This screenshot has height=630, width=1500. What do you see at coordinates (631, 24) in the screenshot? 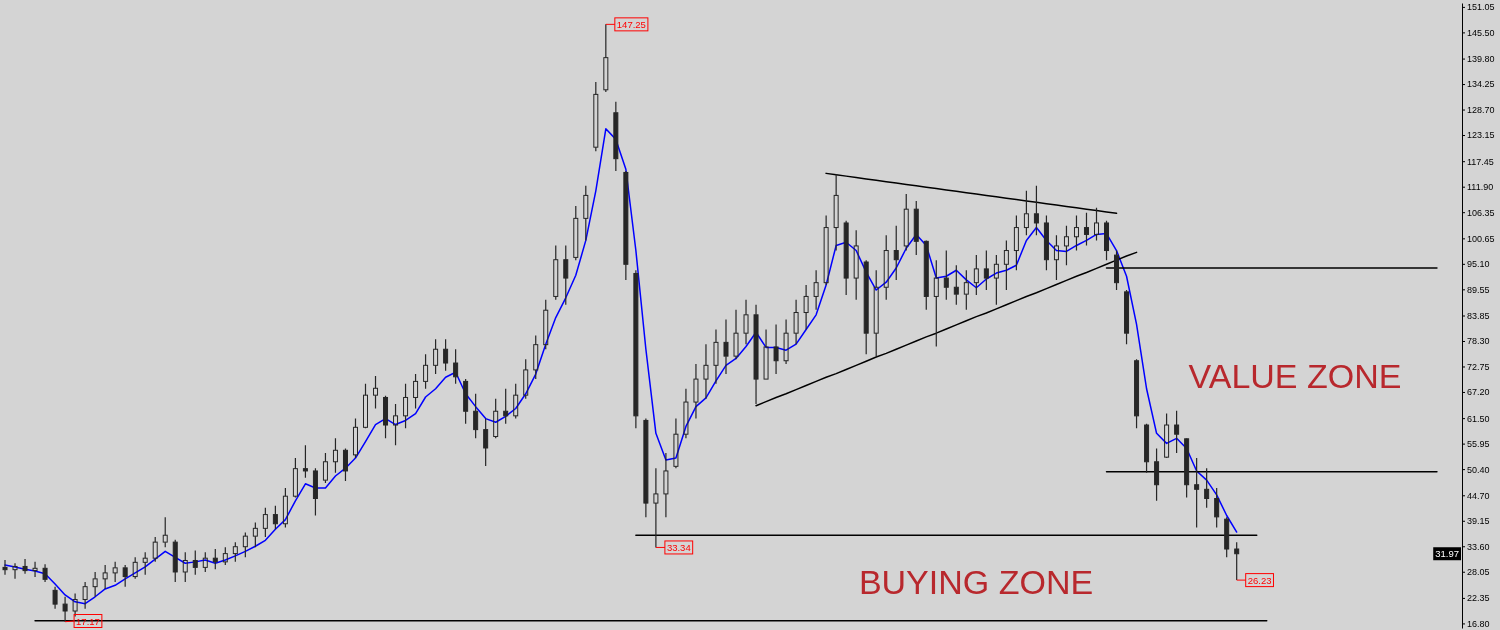
I see `annotation: 147.25` at bounding box center [631, 24].